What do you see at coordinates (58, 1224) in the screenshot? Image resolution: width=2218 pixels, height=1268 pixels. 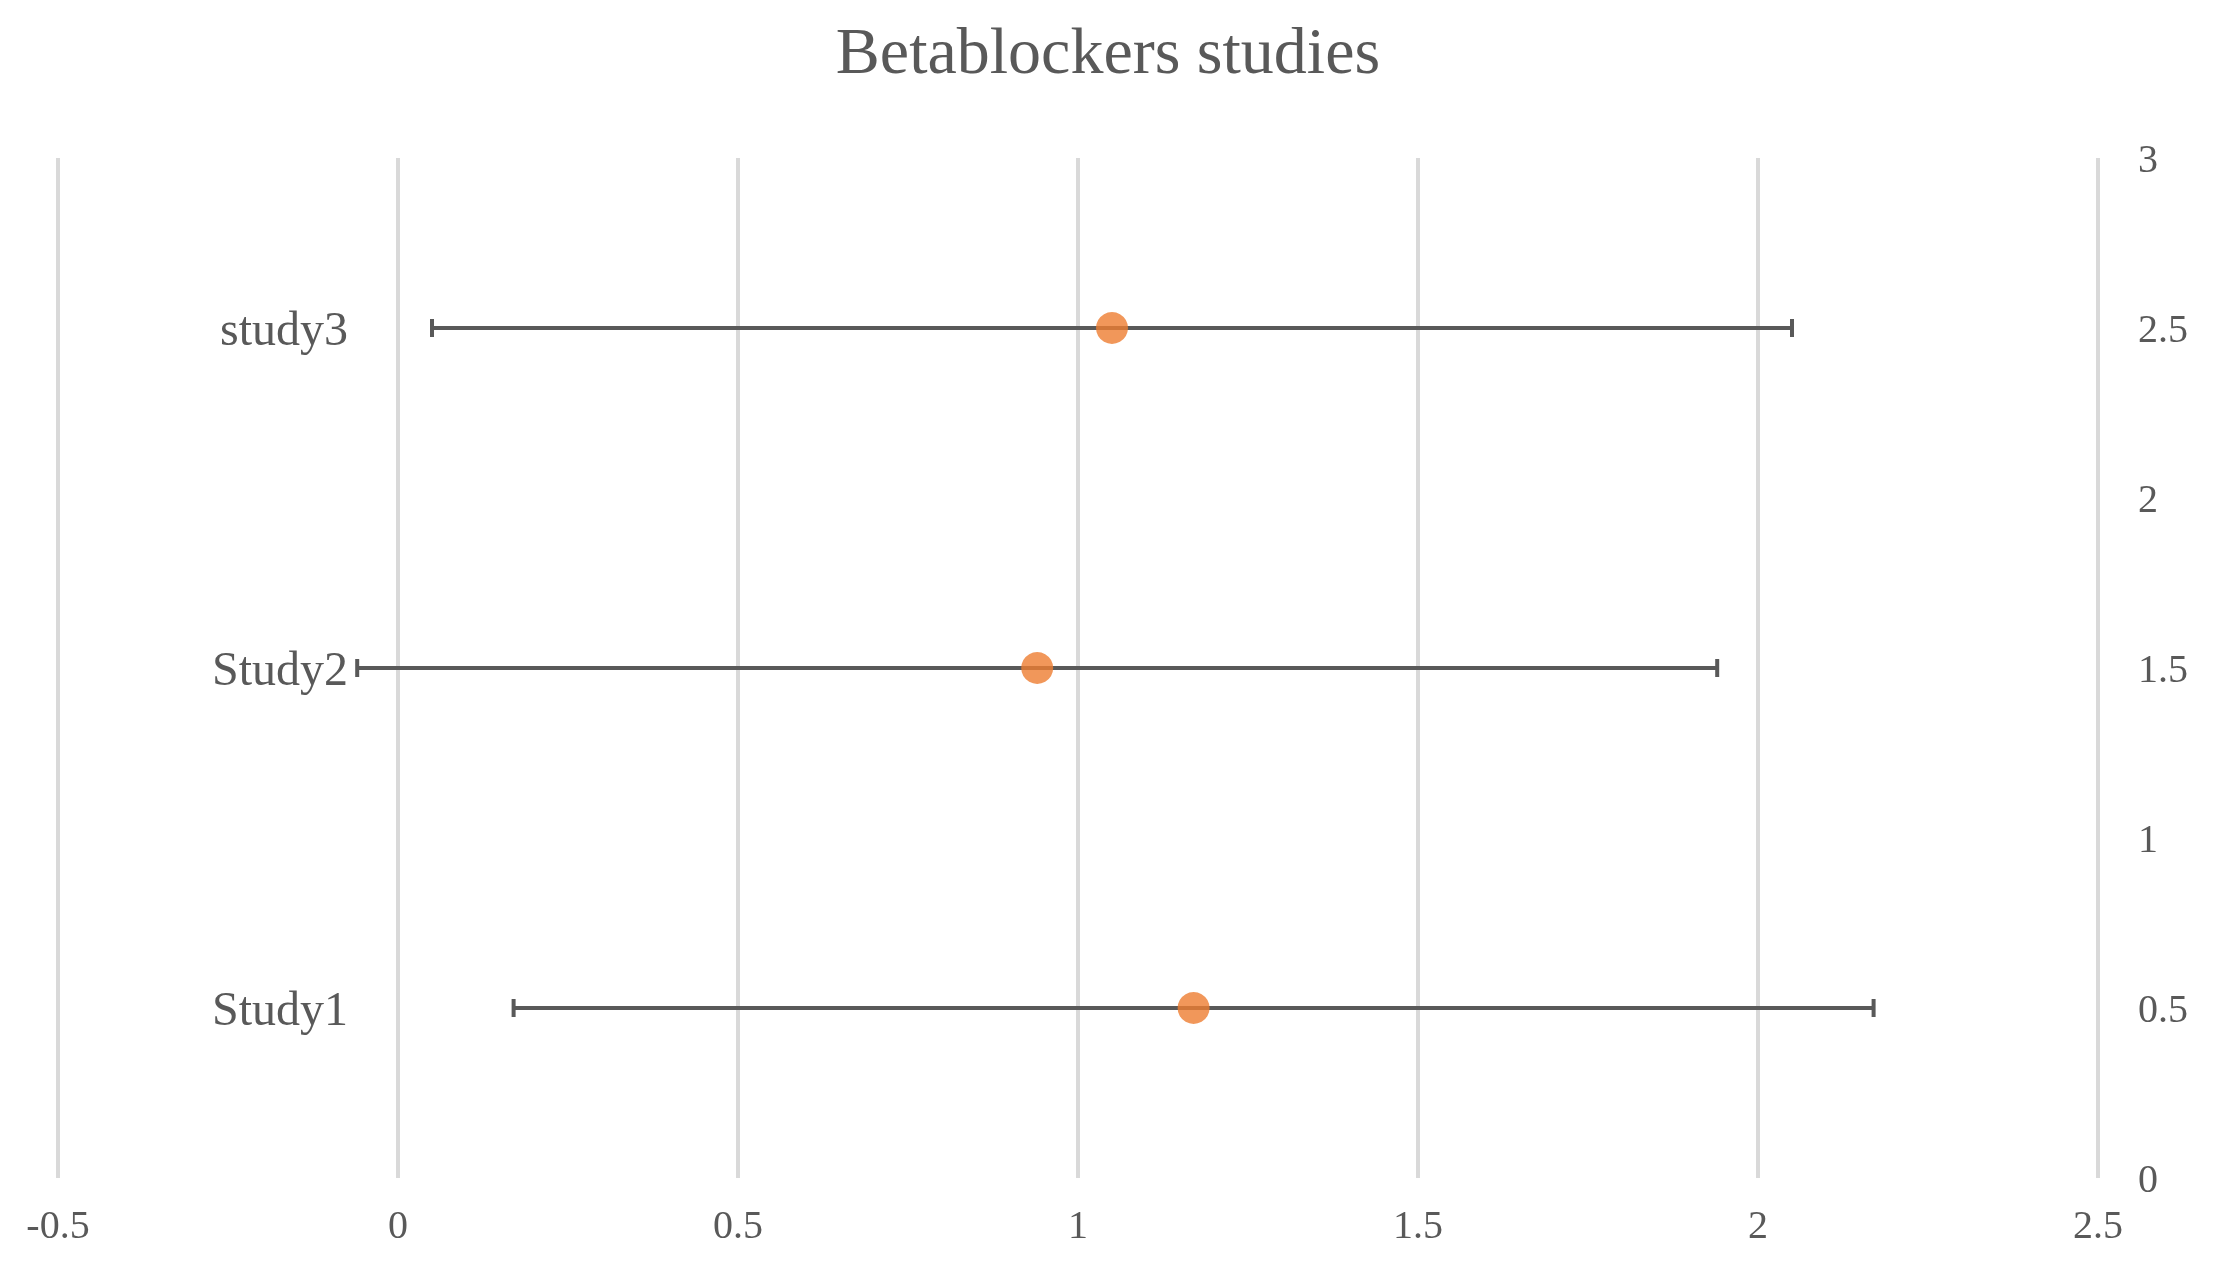 I see `x-tick-label: -0.5` at bounding box center [58, 1224].